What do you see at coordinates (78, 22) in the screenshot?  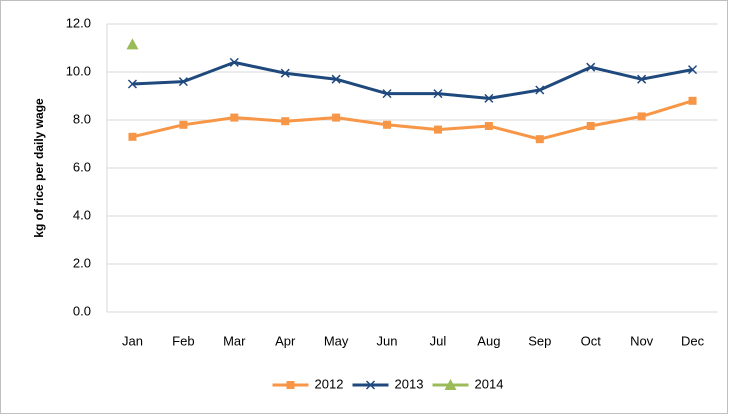 I see `y-tick-label: 12.0` at bounding box center [78, 22].